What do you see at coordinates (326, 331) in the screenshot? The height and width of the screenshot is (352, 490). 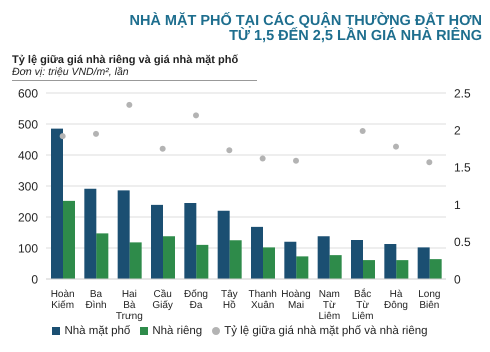 I see `legend-label: Tỷ lệ giữa giá nhà mặt phố và nhà riêng` at bounding box center [326, 331].